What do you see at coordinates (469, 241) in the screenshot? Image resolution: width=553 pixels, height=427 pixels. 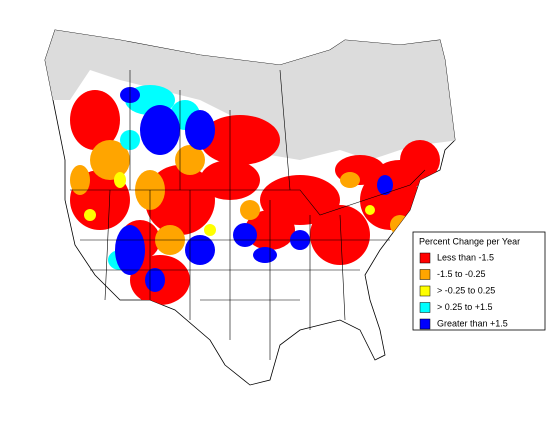 I see `legend-title: Percent Change per Year` at bounding box center [469, 241].